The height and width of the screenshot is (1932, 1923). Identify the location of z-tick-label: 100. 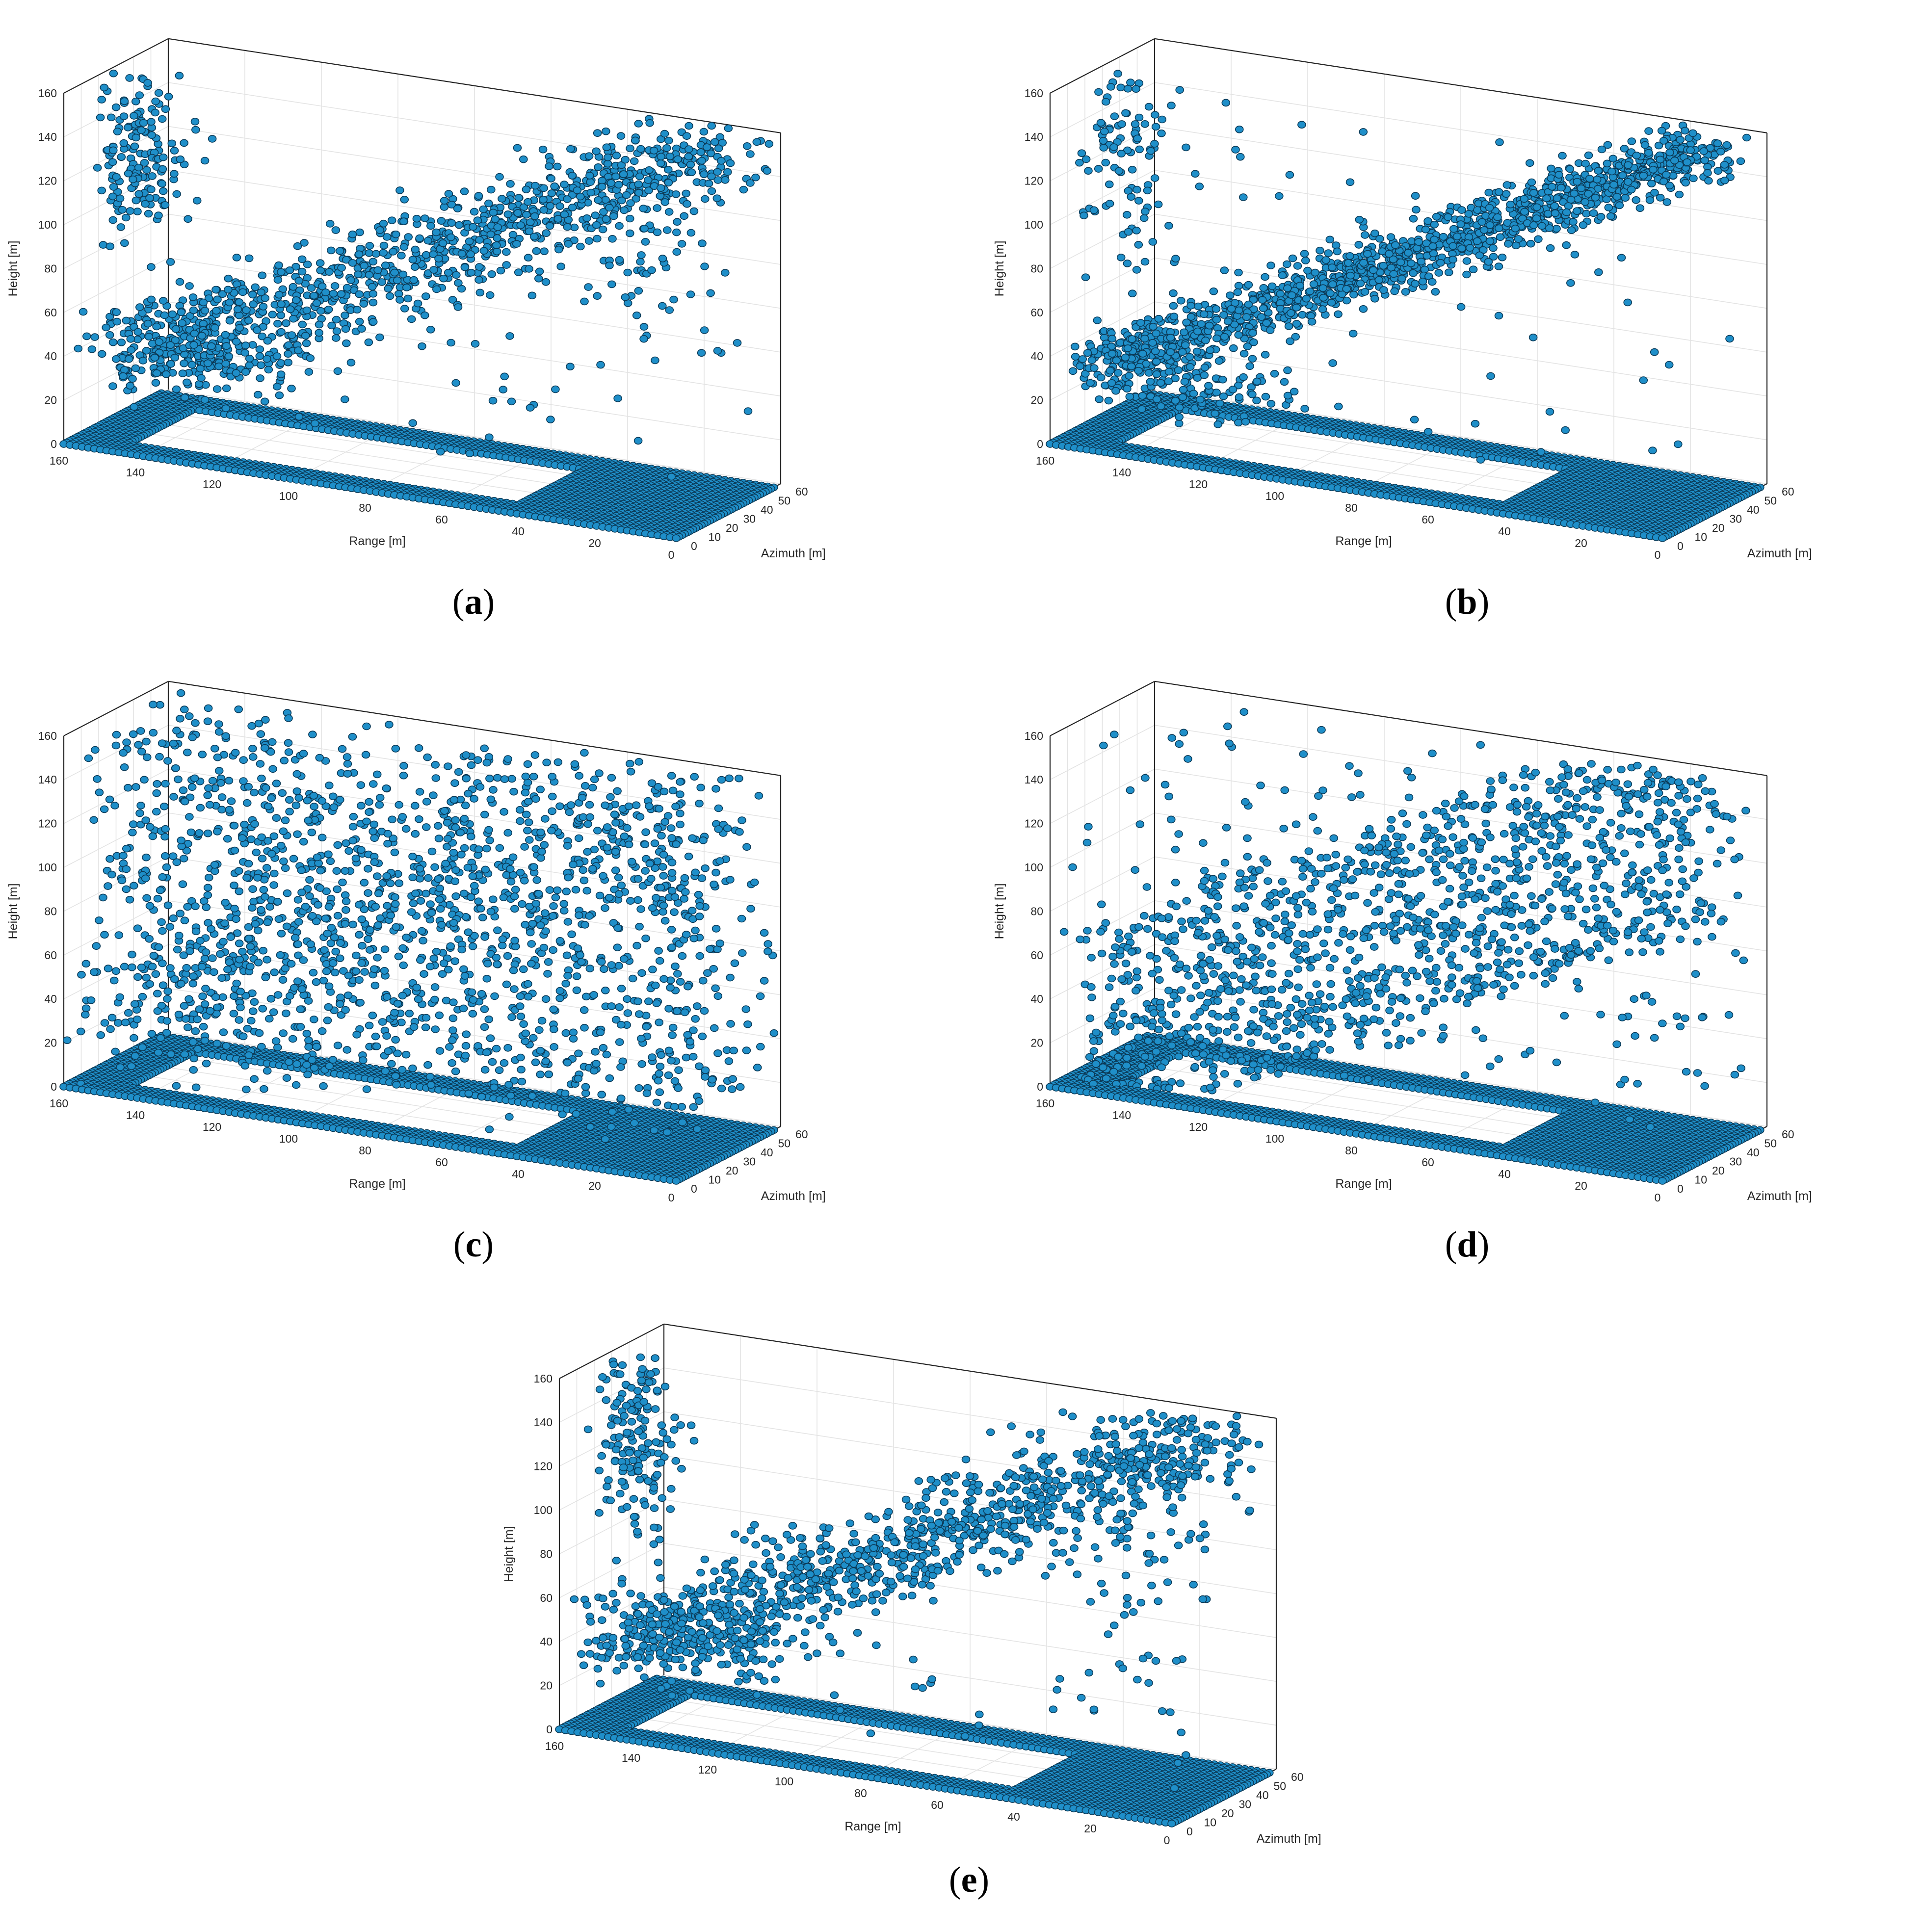
(47, 224).